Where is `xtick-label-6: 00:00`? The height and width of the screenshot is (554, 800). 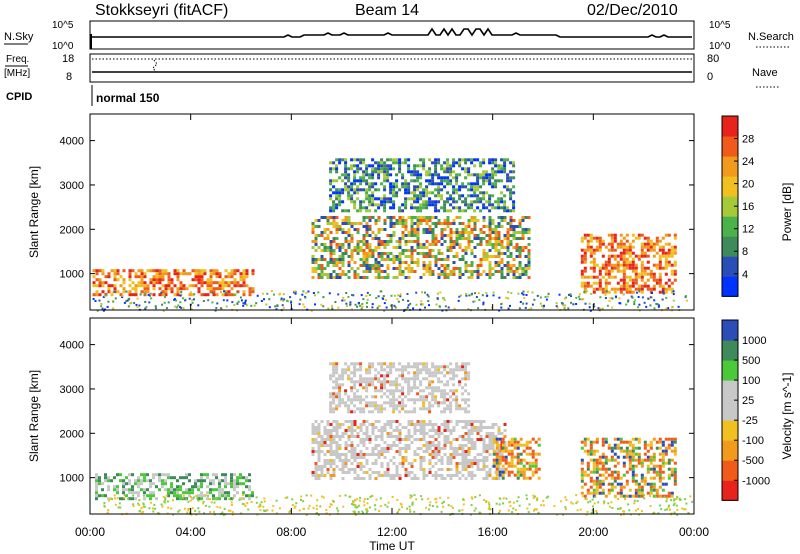
xtick-label-6: 00:00 is located at coordinates (694, 532).